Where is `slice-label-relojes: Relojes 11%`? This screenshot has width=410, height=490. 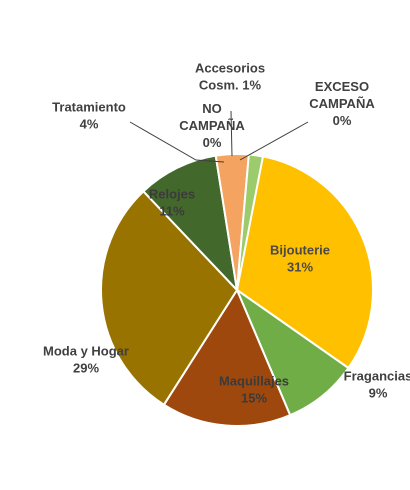
slice-label-relojes: Relojes 11% is located at coordinates (172, 203).